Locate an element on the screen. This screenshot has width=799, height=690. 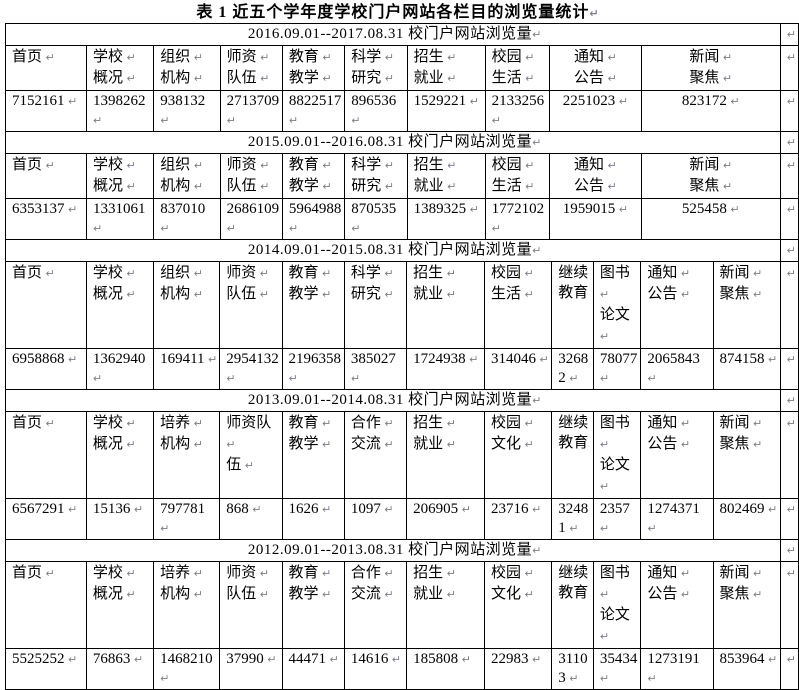
value-cell: 2251023 ↵ is located at coordinates (595, 111).